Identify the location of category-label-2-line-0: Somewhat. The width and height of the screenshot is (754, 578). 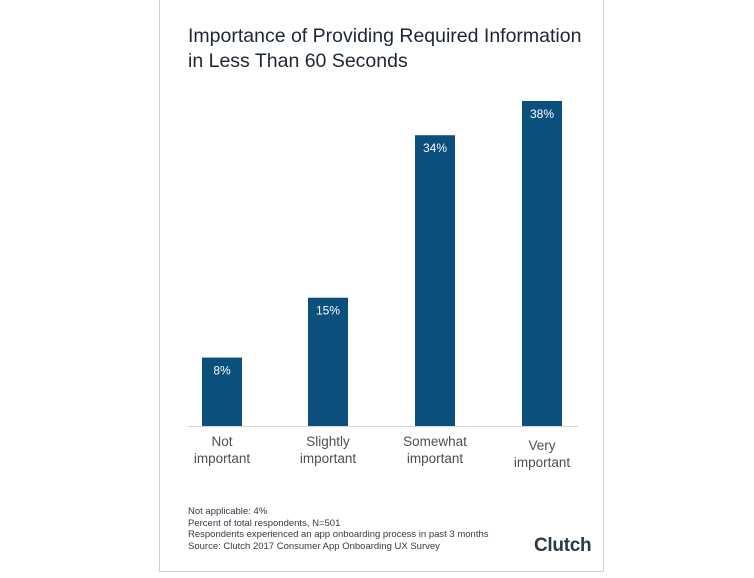
(435, 441).